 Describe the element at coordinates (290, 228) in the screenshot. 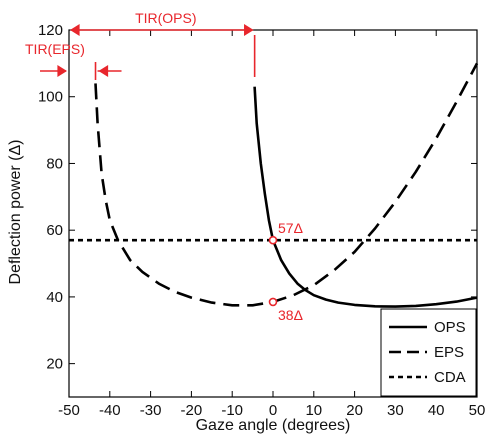

I see `value-marker-label: 57Δ` at that location.